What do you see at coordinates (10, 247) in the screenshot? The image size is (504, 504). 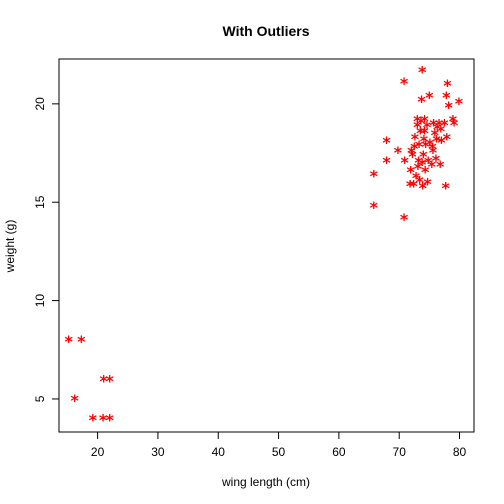 I see `y-axis-label: weight (g)` at bounding box center [10, 247].